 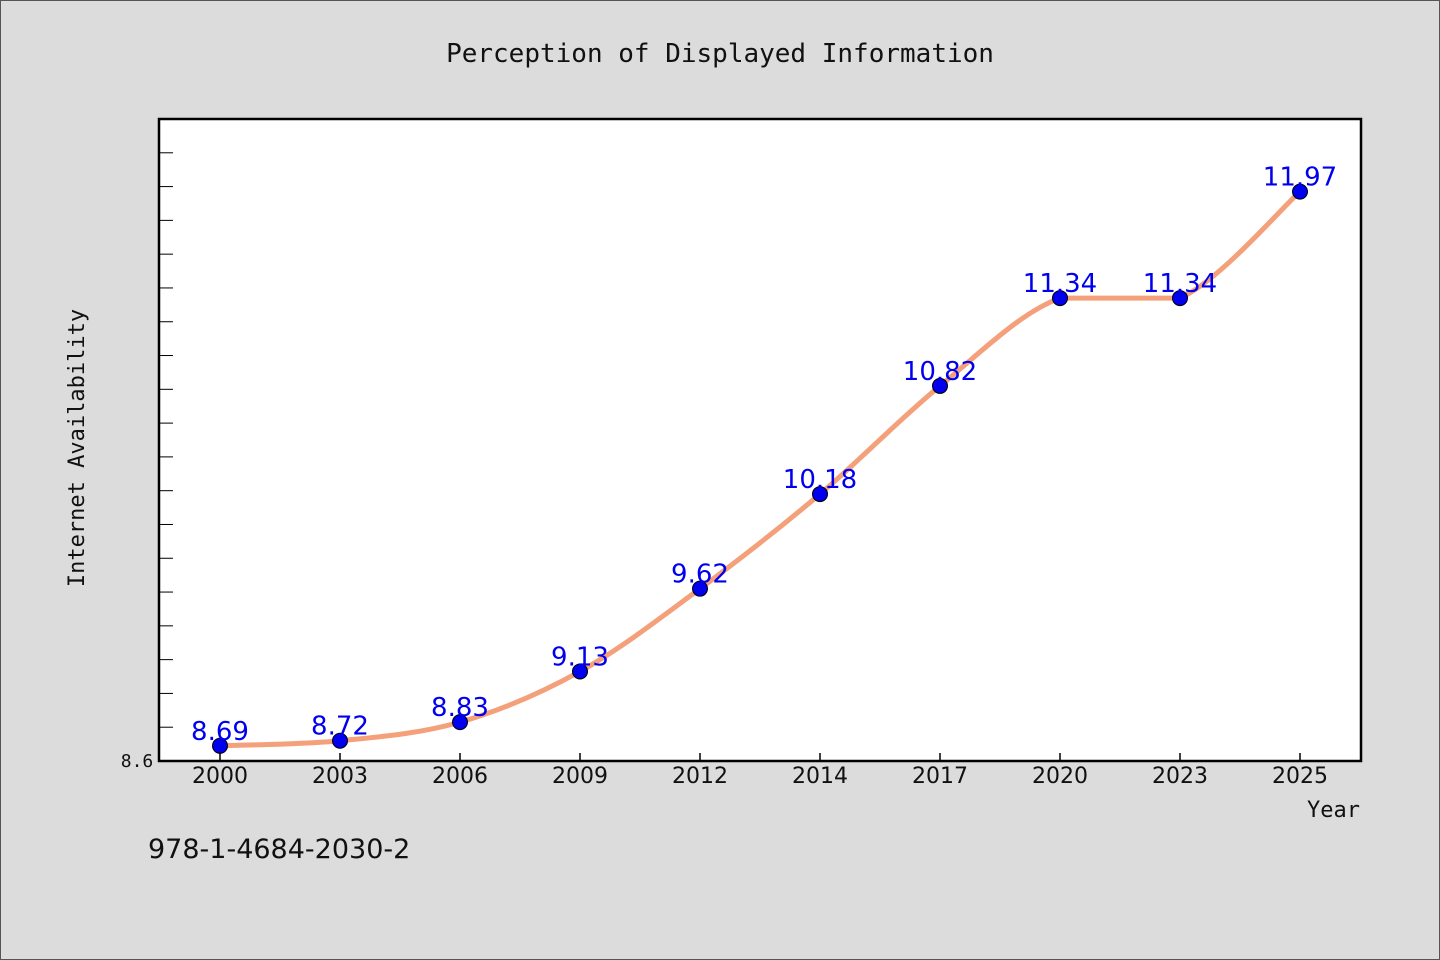 I want to click on x-tick-label: 2017, so click(x=940, y=776).